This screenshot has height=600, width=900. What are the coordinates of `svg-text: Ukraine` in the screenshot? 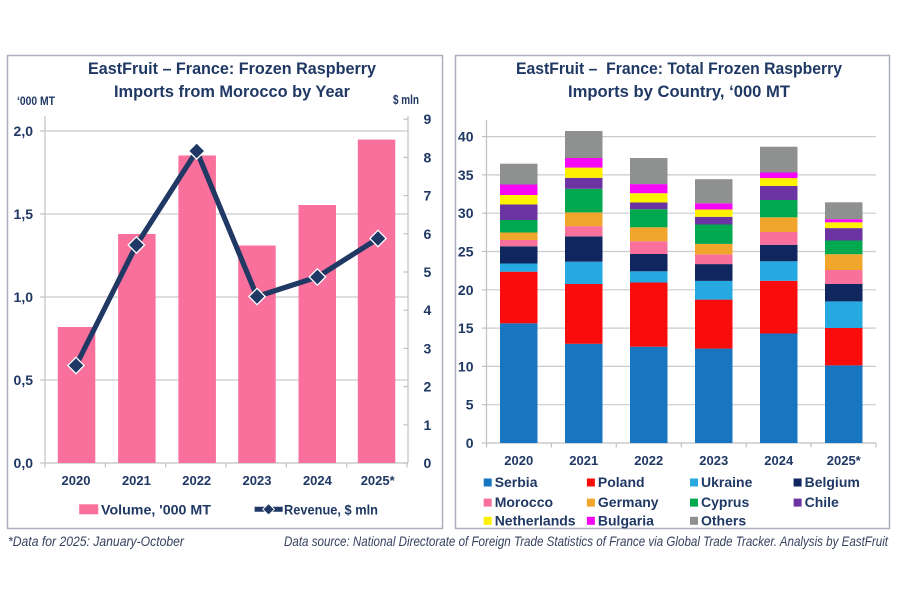 It's located at (727, 482).